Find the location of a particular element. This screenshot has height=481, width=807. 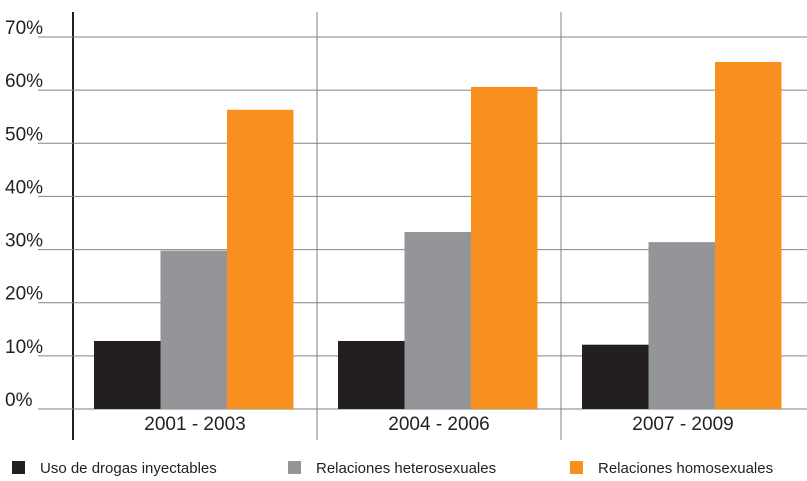

x-tick-label: 2001 - 2003 is located at coordinates (194, 424).